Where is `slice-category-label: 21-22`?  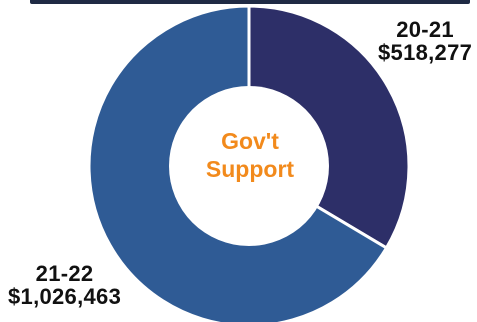
slice-category-label: 21-22 is located at coordinates (64, 273).